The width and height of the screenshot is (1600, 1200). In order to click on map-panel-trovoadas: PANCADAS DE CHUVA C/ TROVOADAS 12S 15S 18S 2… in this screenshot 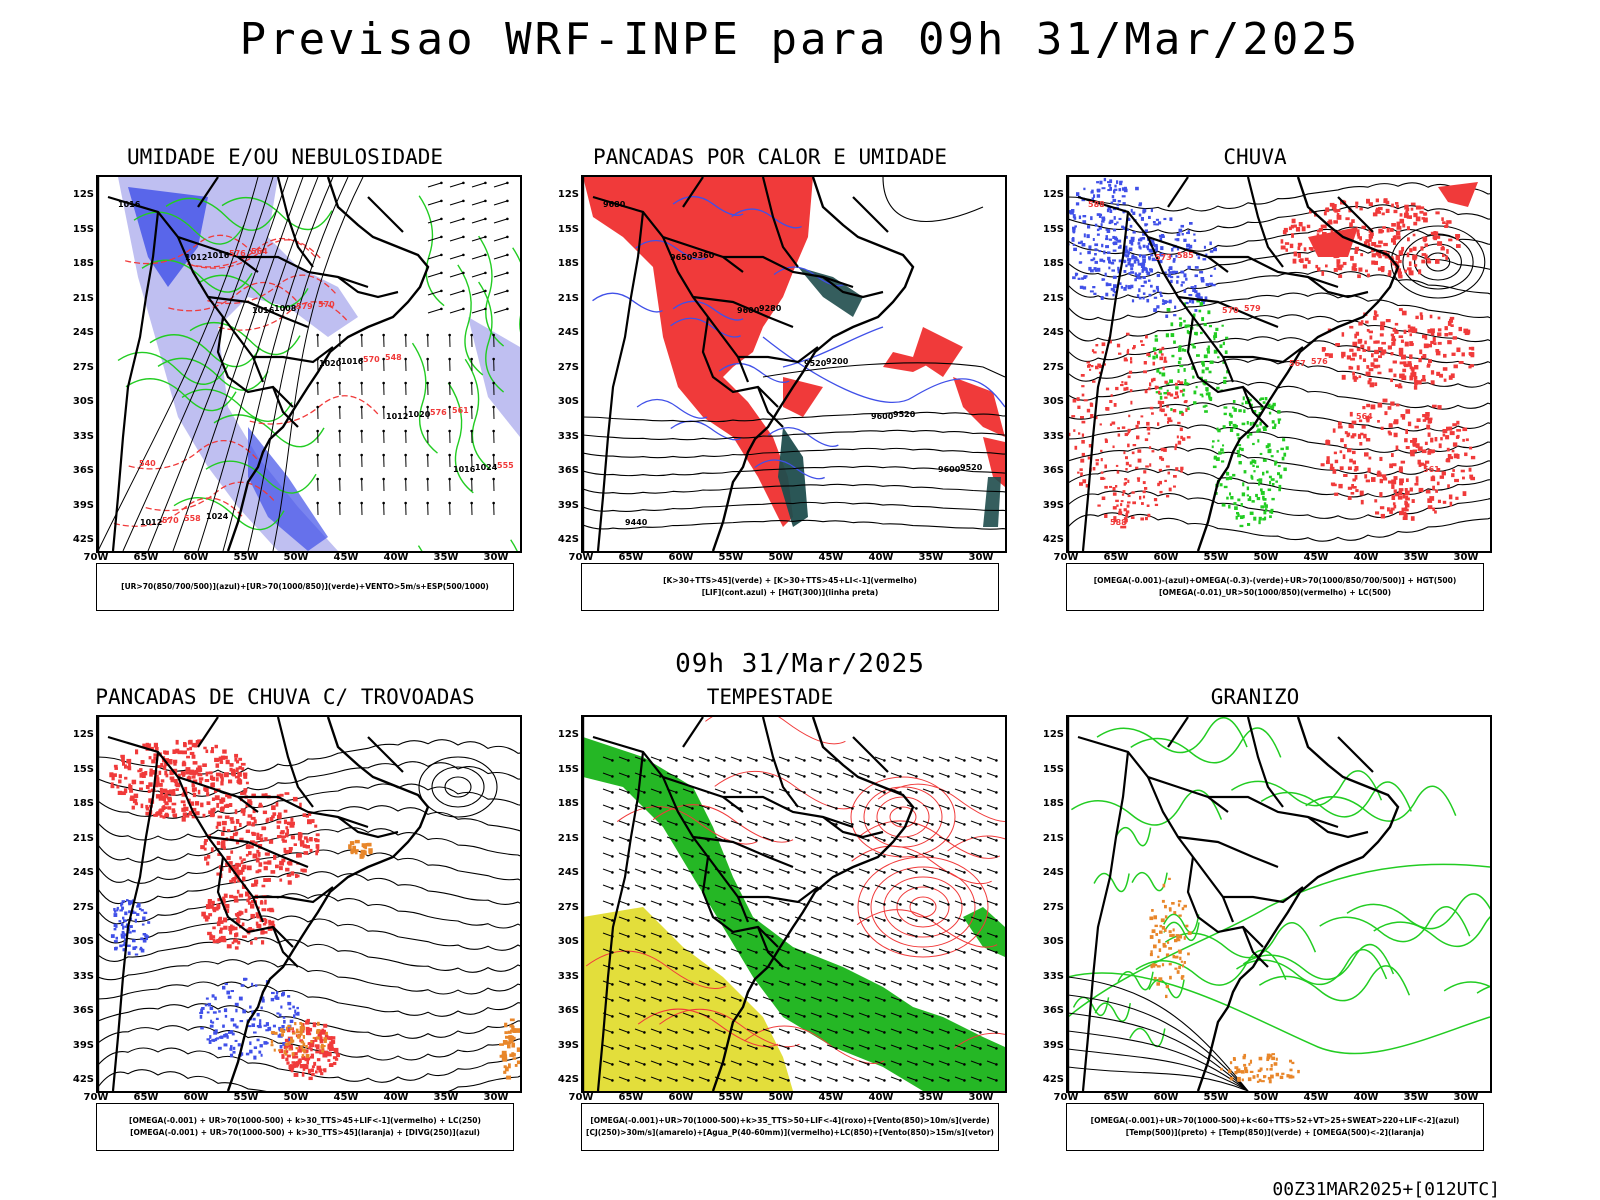, I will do `click(285, 935)`.